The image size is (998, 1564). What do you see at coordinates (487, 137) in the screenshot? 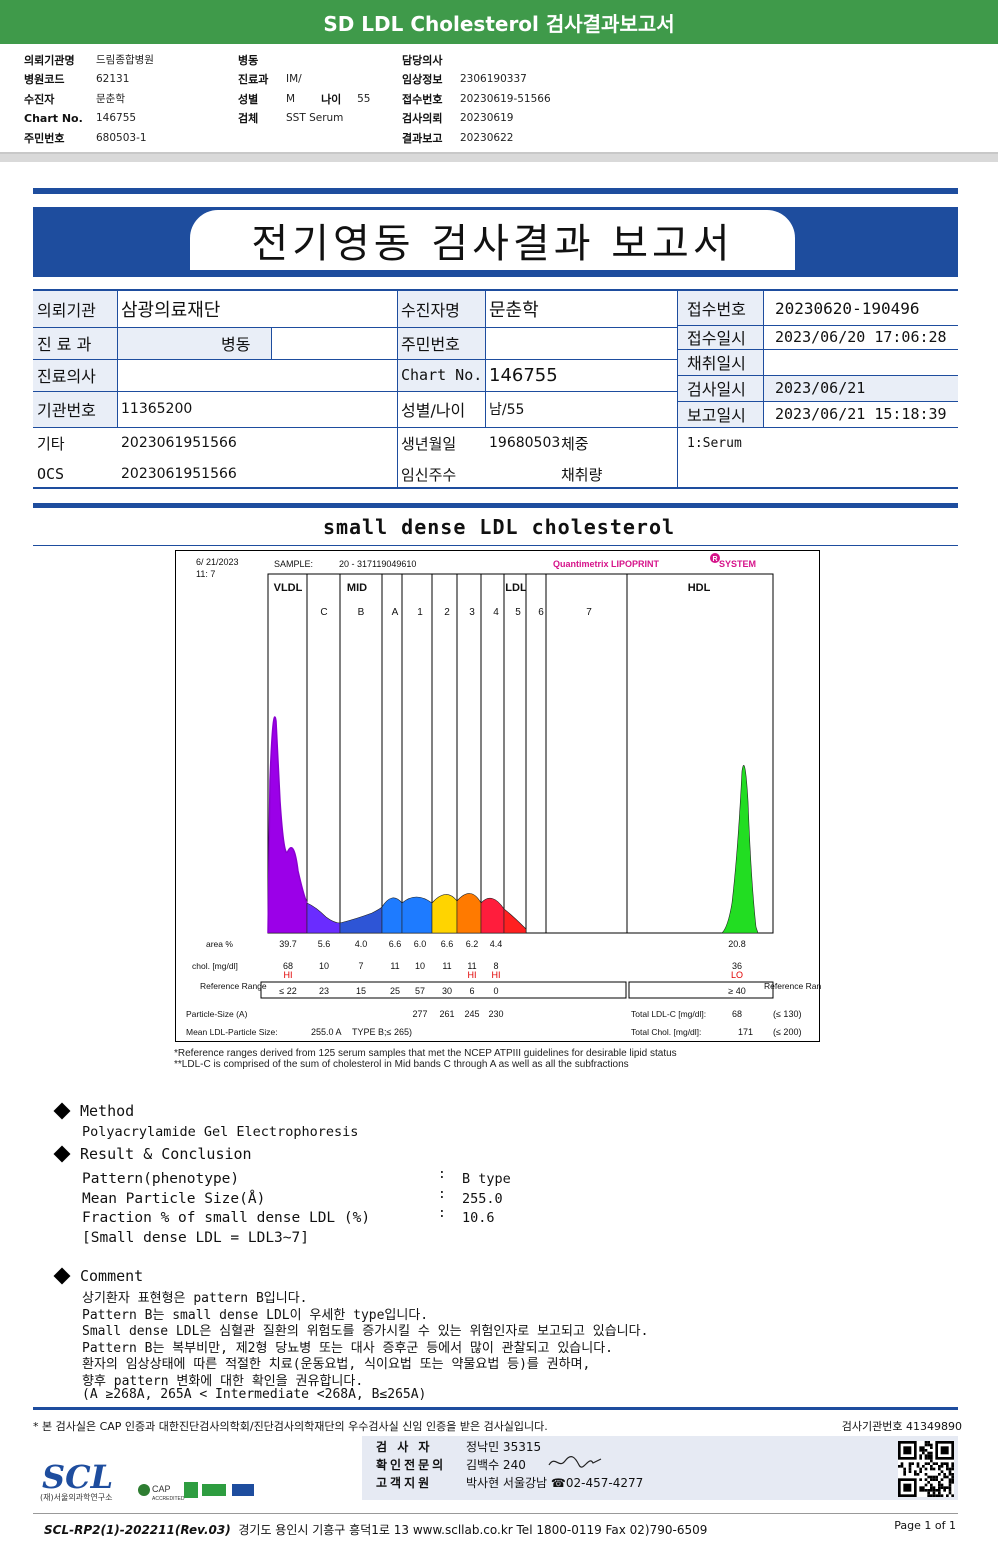
I see `summary-value: 20230622` at bounding box center [487, 137].